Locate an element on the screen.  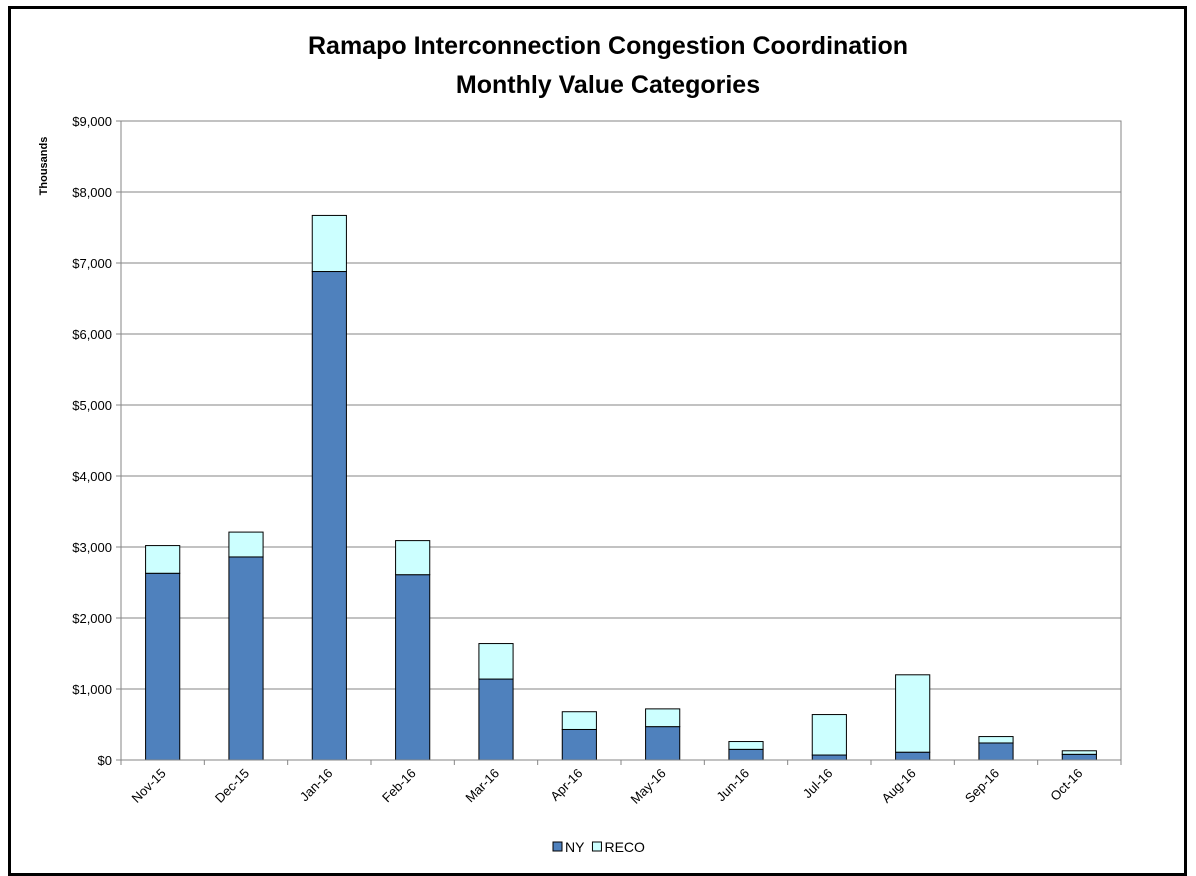
x-tick-label: Sep-16 is located at coordinates (982, 786).